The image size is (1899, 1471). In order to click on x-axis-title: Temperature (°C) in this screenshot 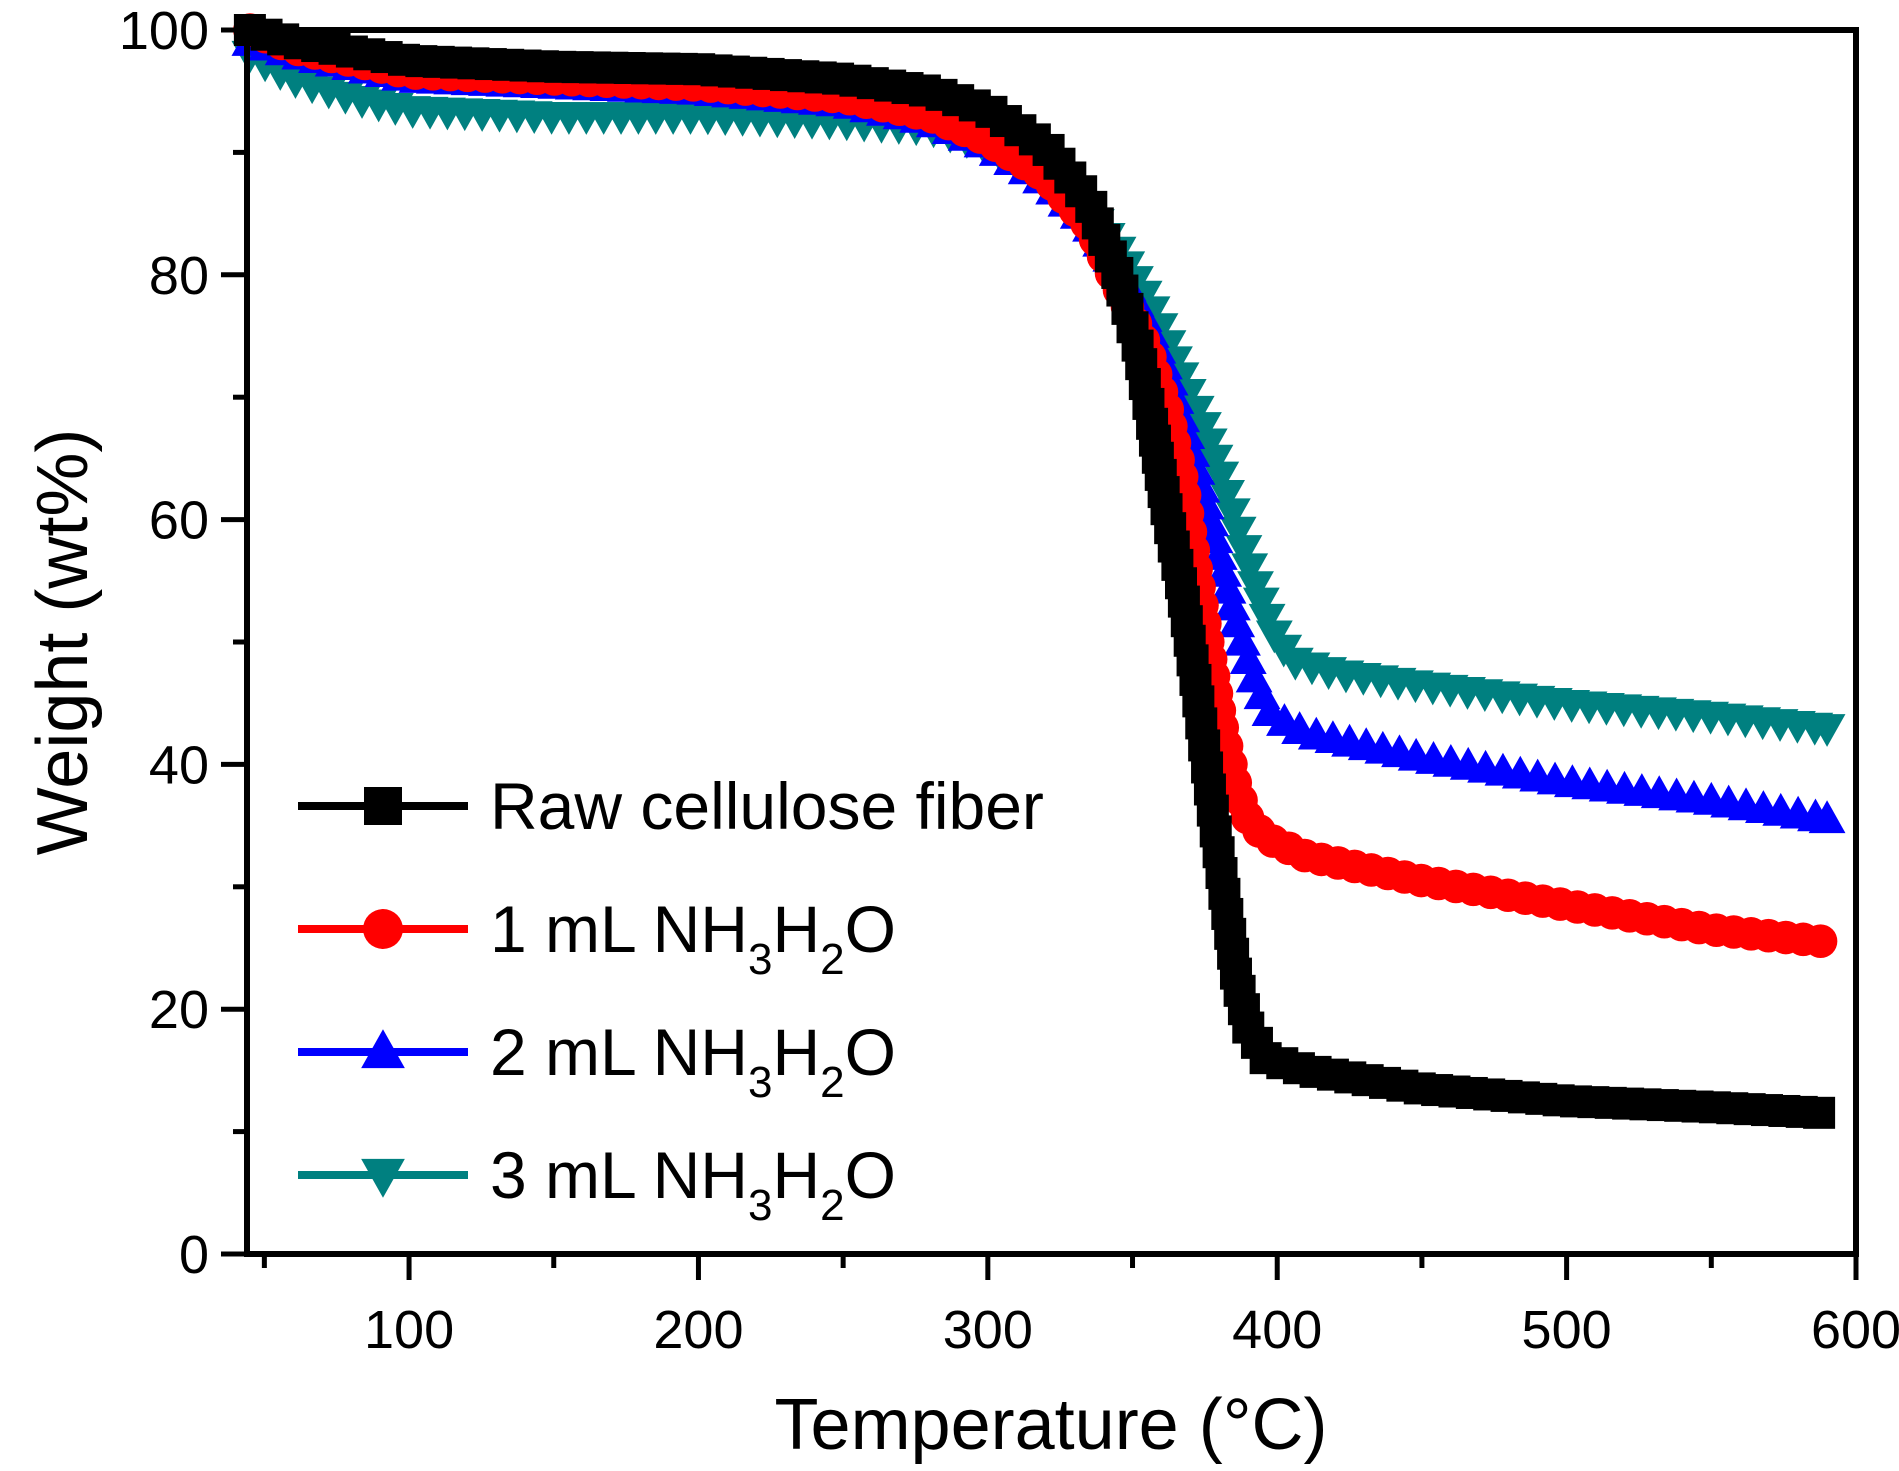, I will do `click(1051, 1425)`.